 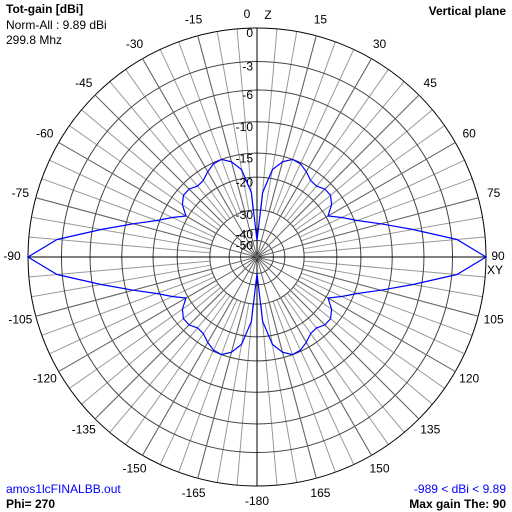 I want to click on angle-tick-label: -15, so click(x=194, y=20).